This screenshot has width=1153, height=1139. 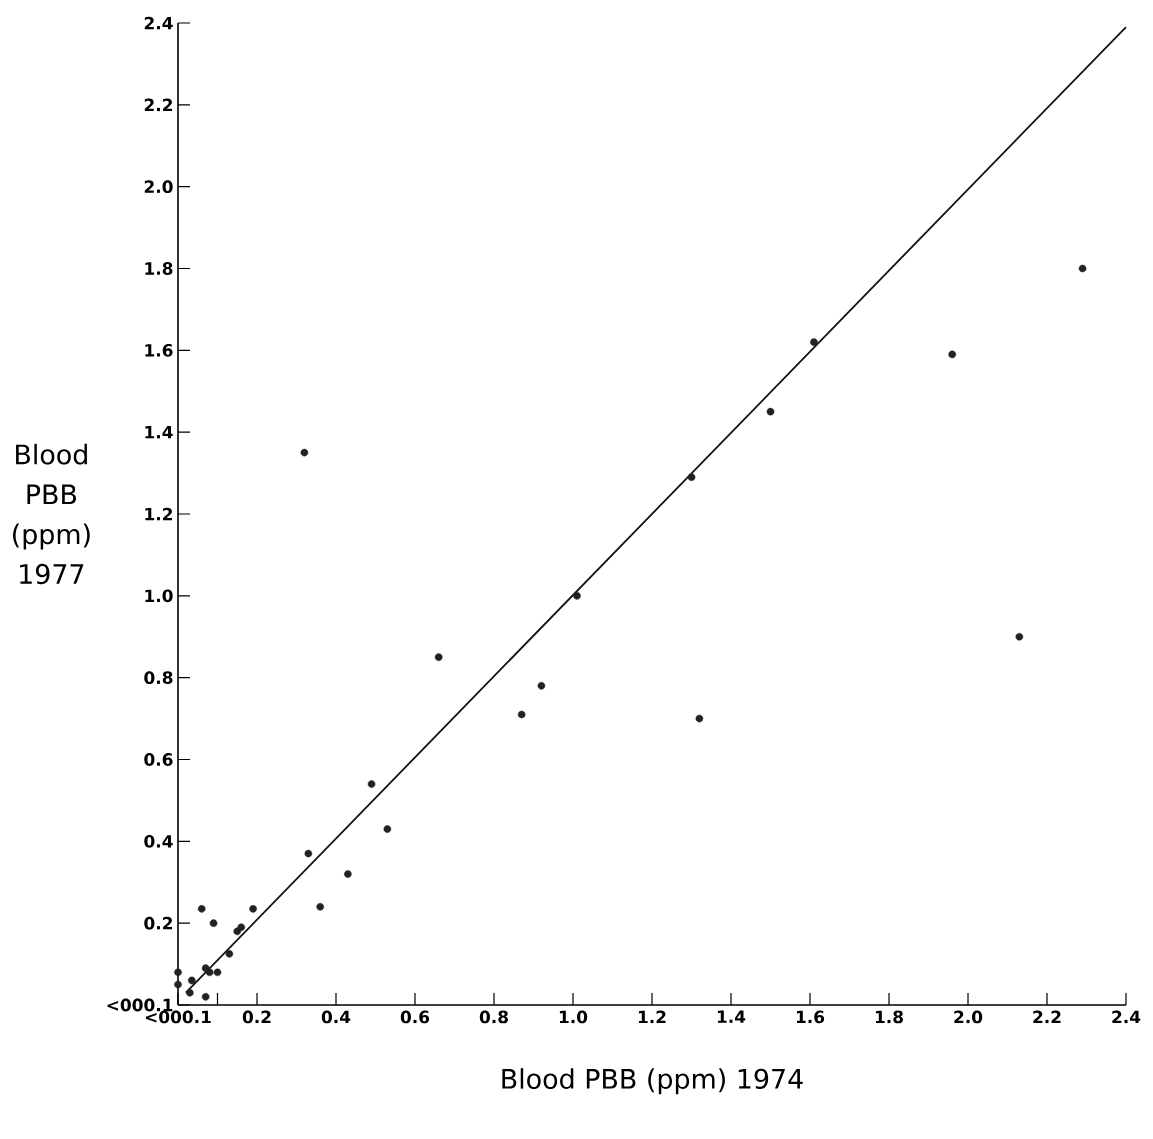 What do you see at coordinates (158, 23) in the screenshot?
I see `y-tick-label: 2.4` at bounding box center [158, 23].